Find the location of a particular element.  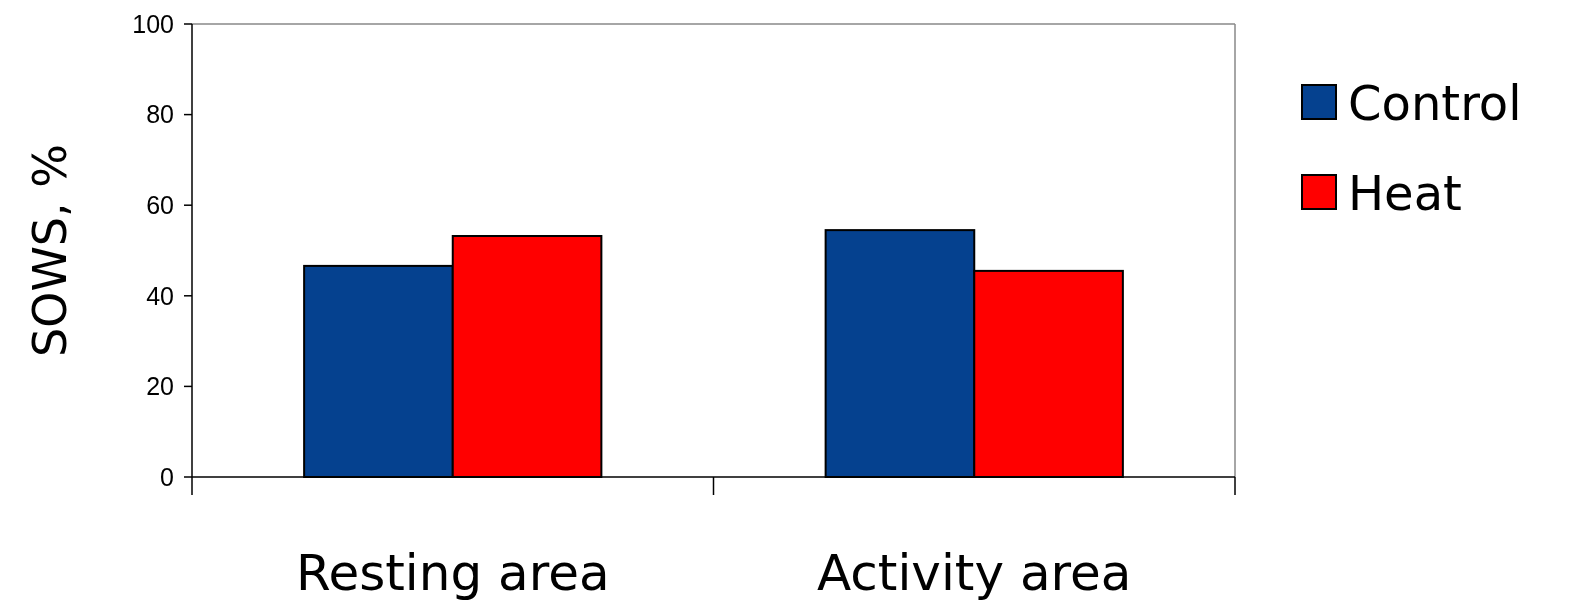

x-tick-label: Activity area is located at coordinates (974, 573).